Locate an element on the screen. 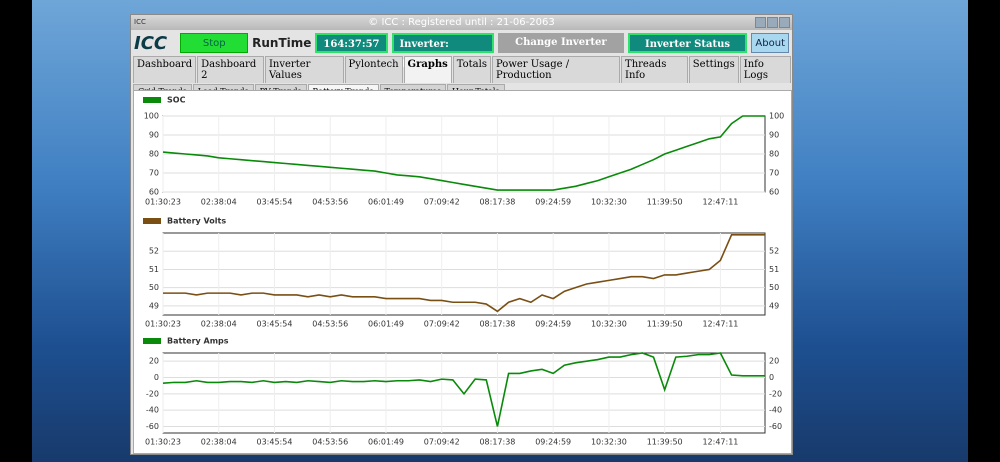 This screenshot has width=1000, height=462. tab: Totals is located at coordinates (471, 69).